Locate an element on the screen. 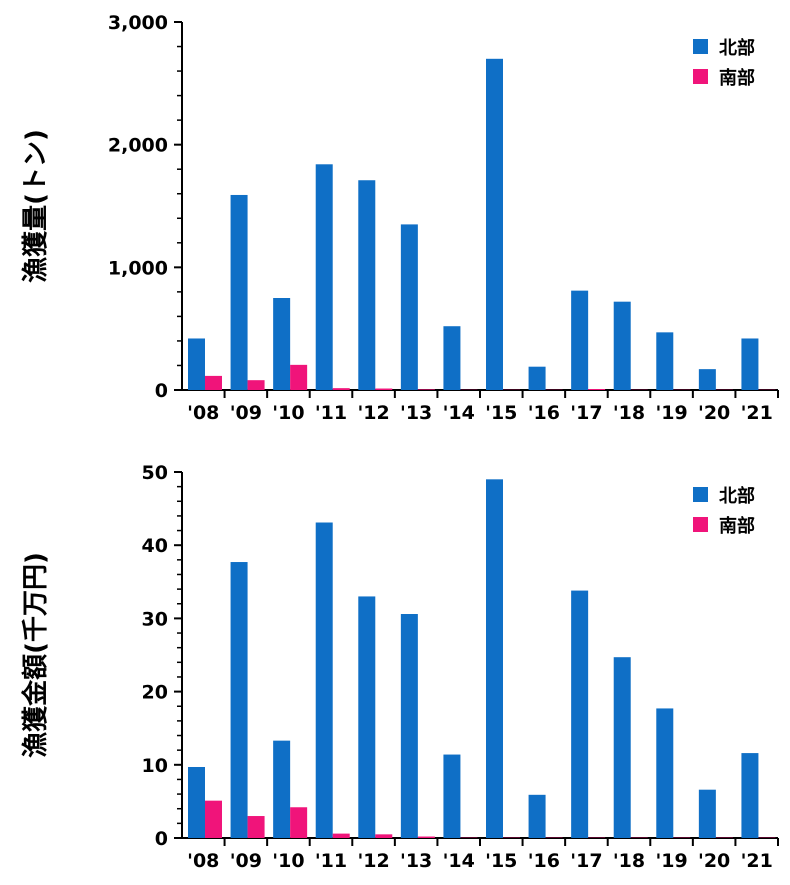  y-tick-label: 1,000 is located at coordinates (138, 268).